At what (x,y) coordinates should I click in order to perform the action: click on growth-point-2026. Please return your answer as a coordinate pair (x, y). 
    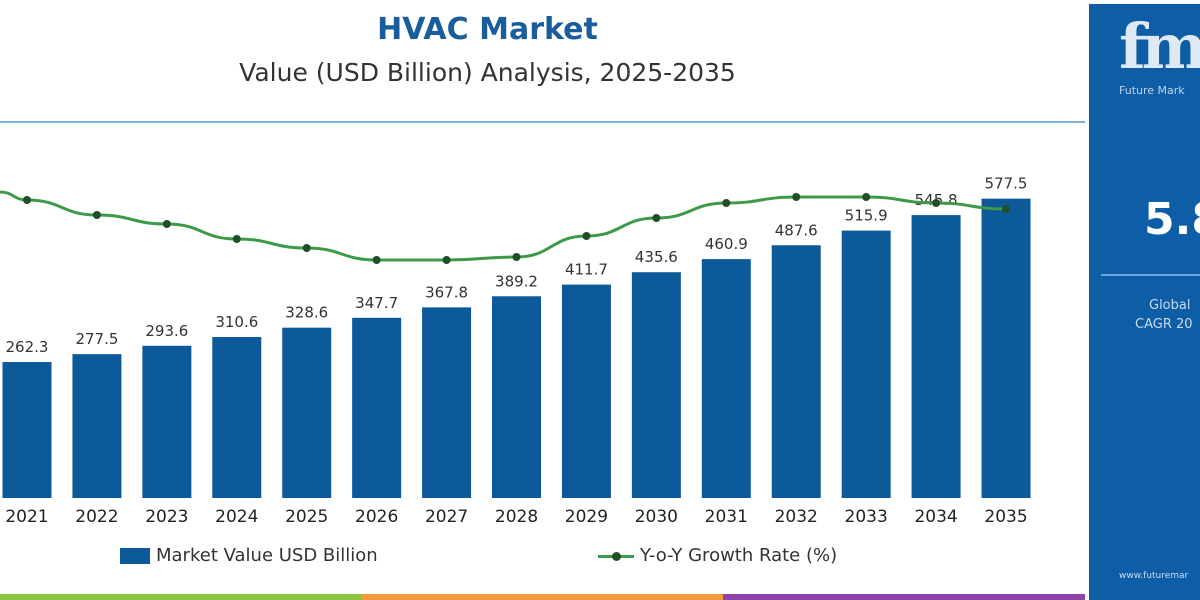
    Looking at the image, I should click on (376, 260).